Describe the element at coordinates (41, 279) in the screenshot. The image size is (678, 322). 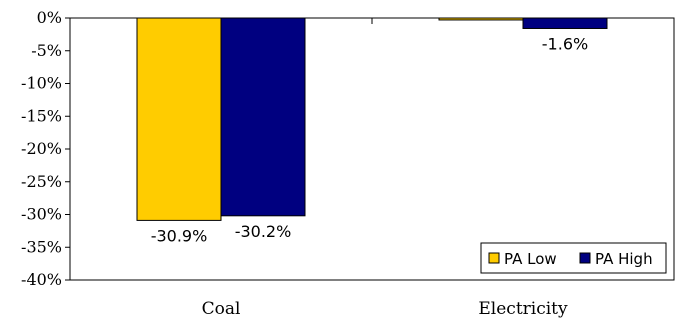
I see `y-tick-label: -40%` at that location.